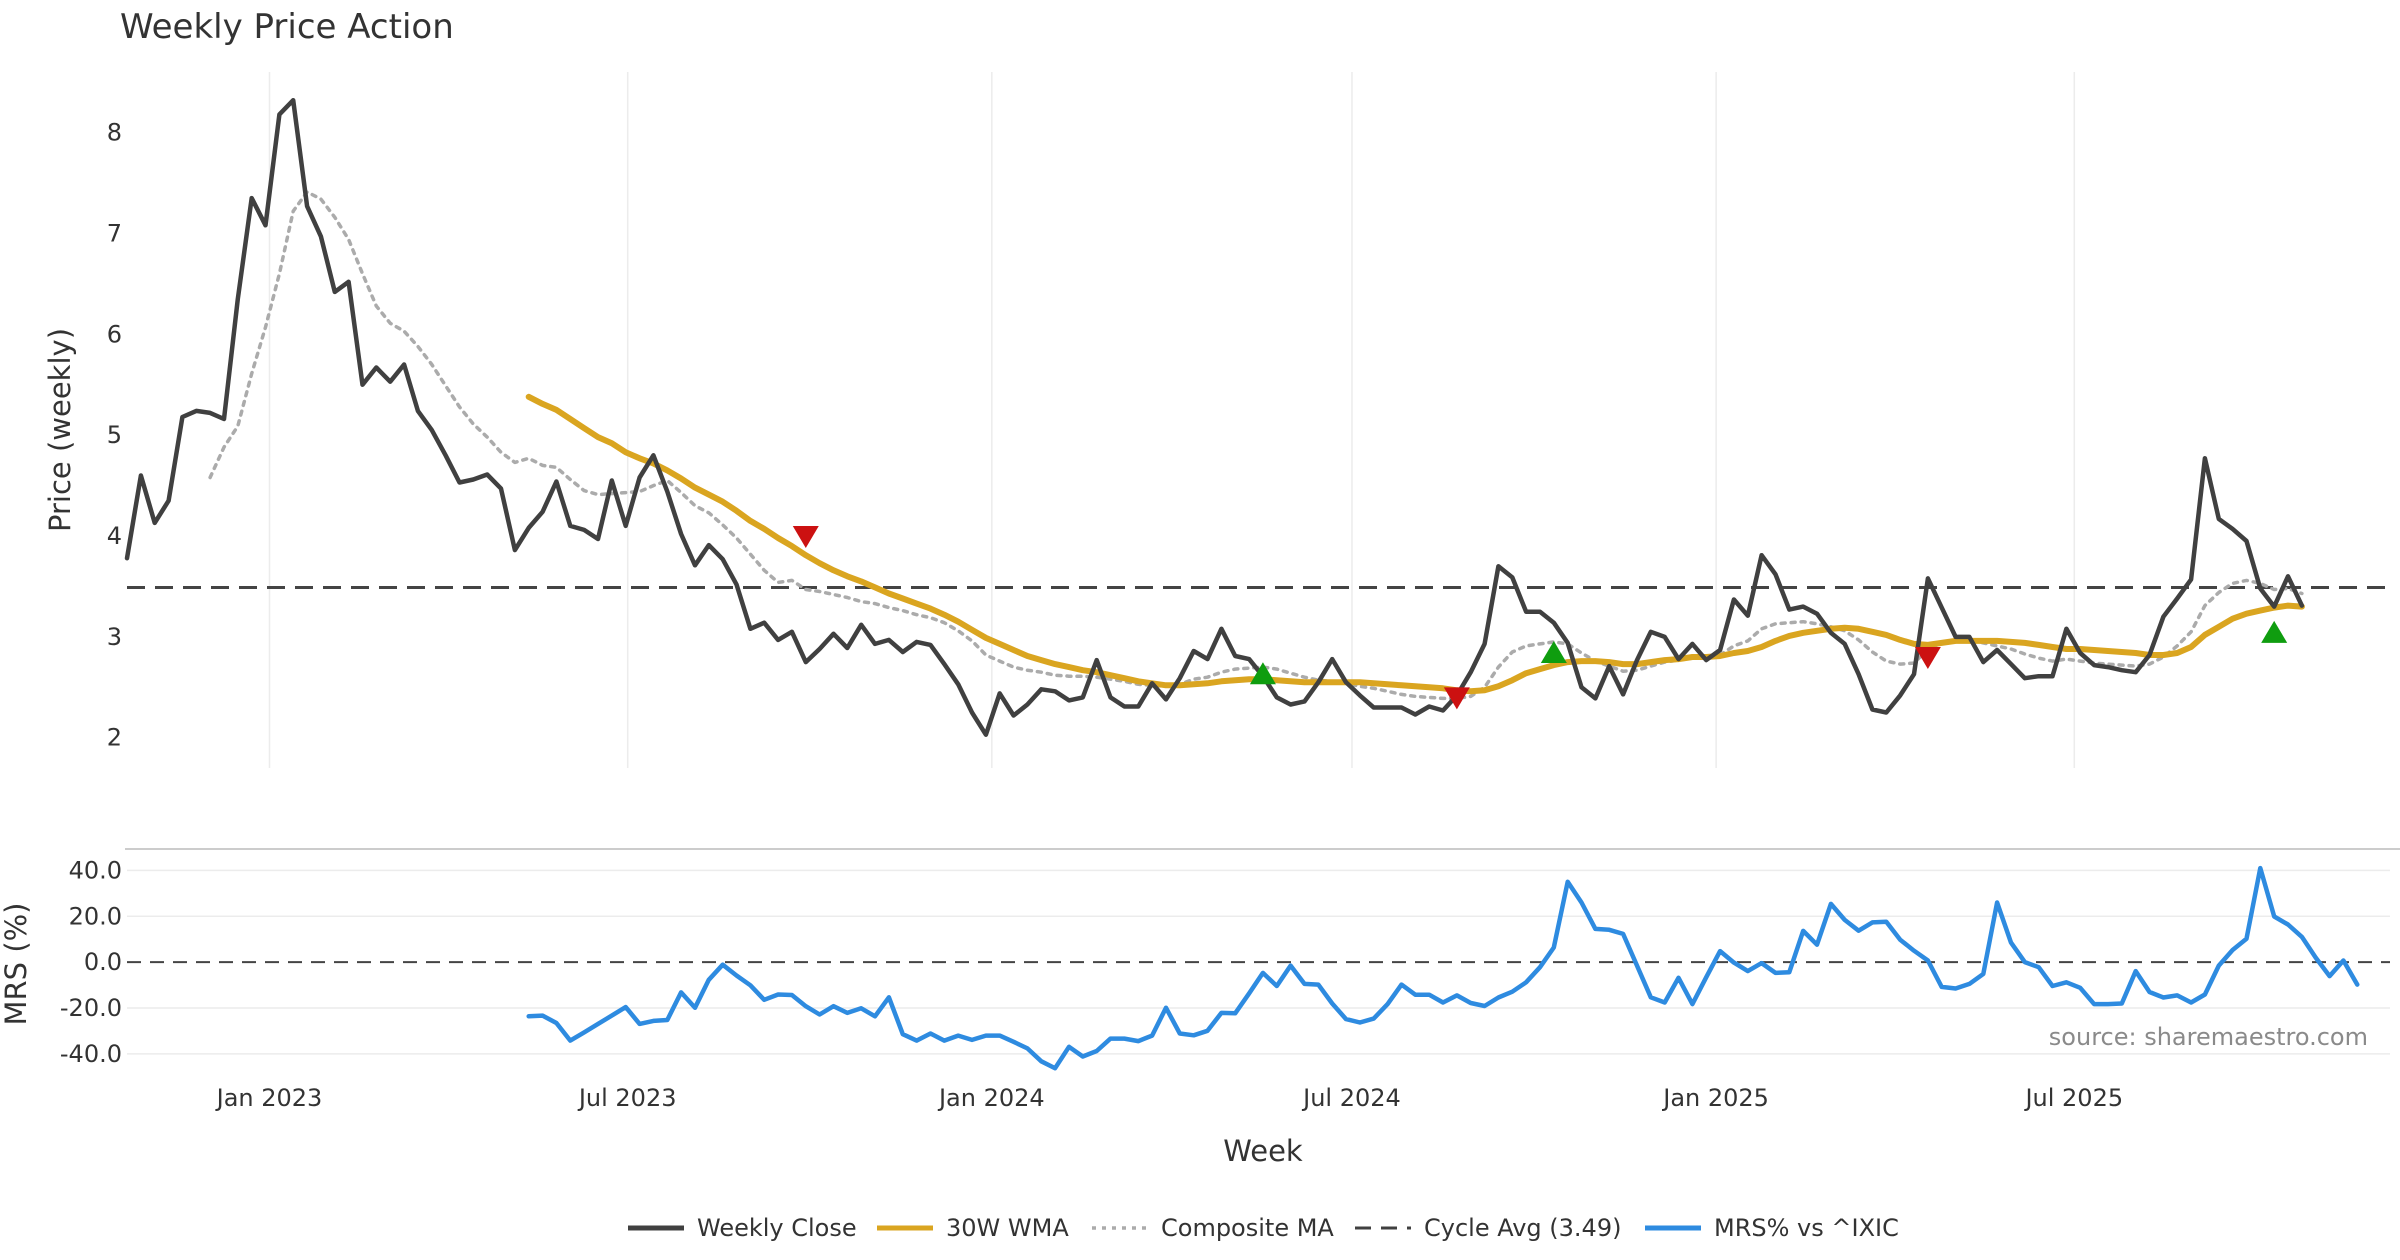  I want to click on price-y-tick-label: 2, so click(114, 738).